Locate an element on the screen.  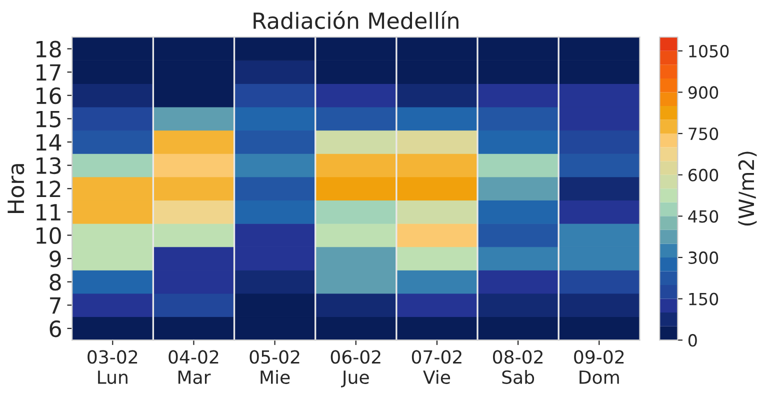
color-bar-label: 600 is located at coordinates (703, 175).